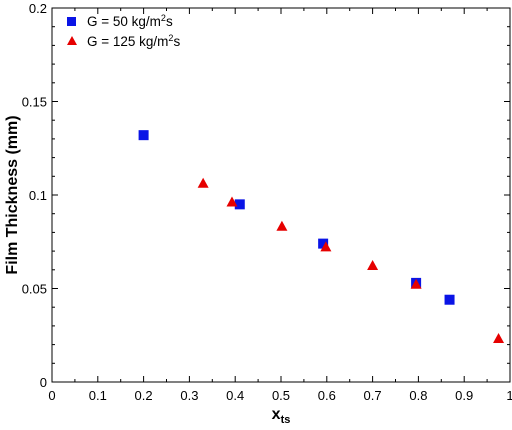 Image resolution: width=512 pixels, height=430 pixels. I want to click on legend-label-g125-sup: 2, so click(170, 38).